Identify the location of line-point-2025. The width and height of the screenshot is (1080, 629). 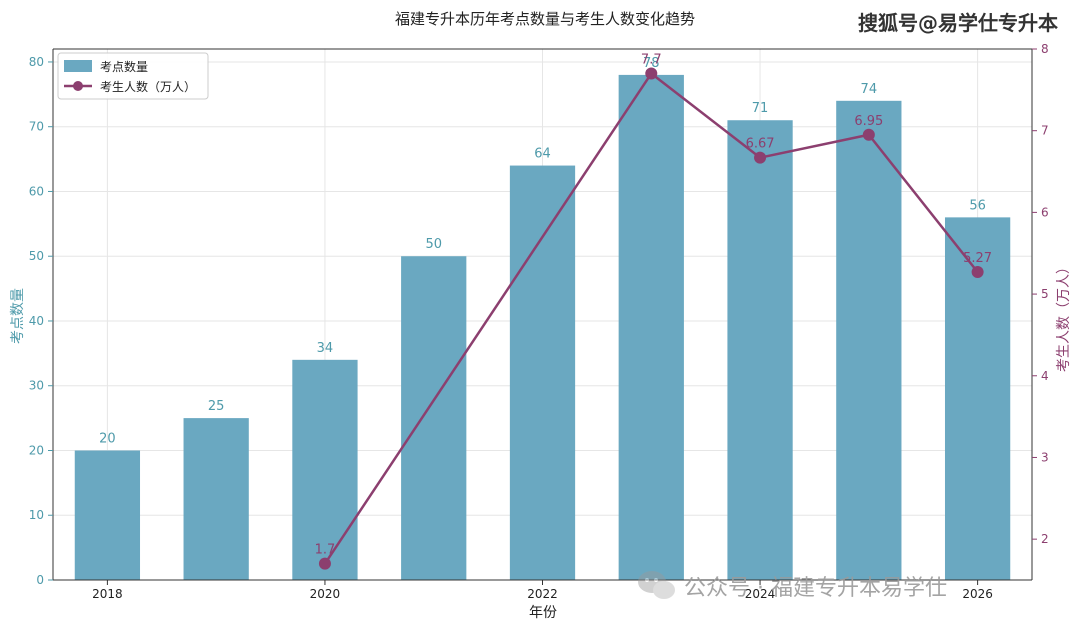
(868, 134).